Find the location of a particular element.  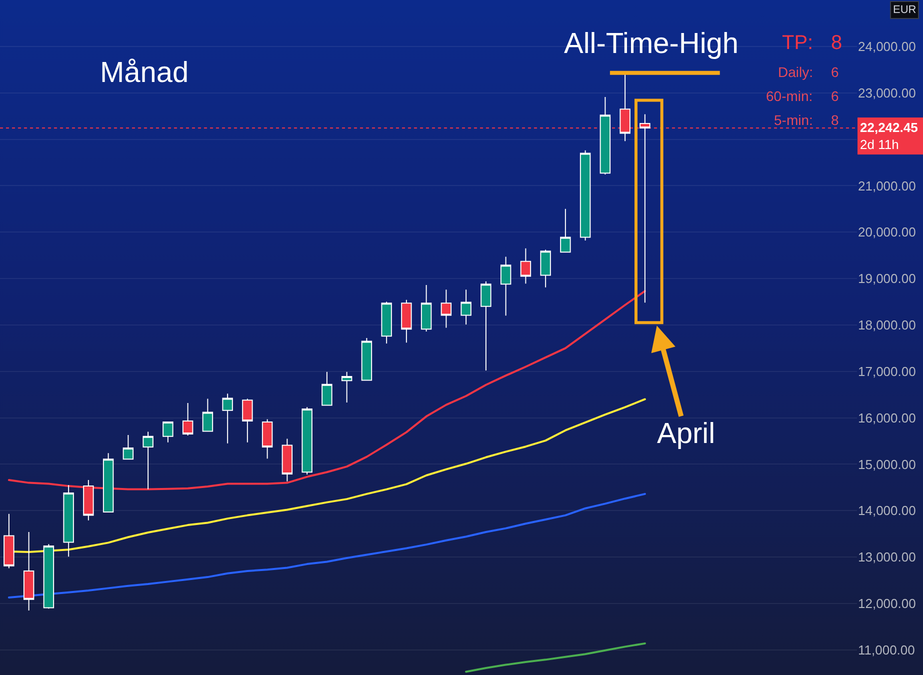

y-tick-label: 17,000.00 is located at coordinates (887, 371).